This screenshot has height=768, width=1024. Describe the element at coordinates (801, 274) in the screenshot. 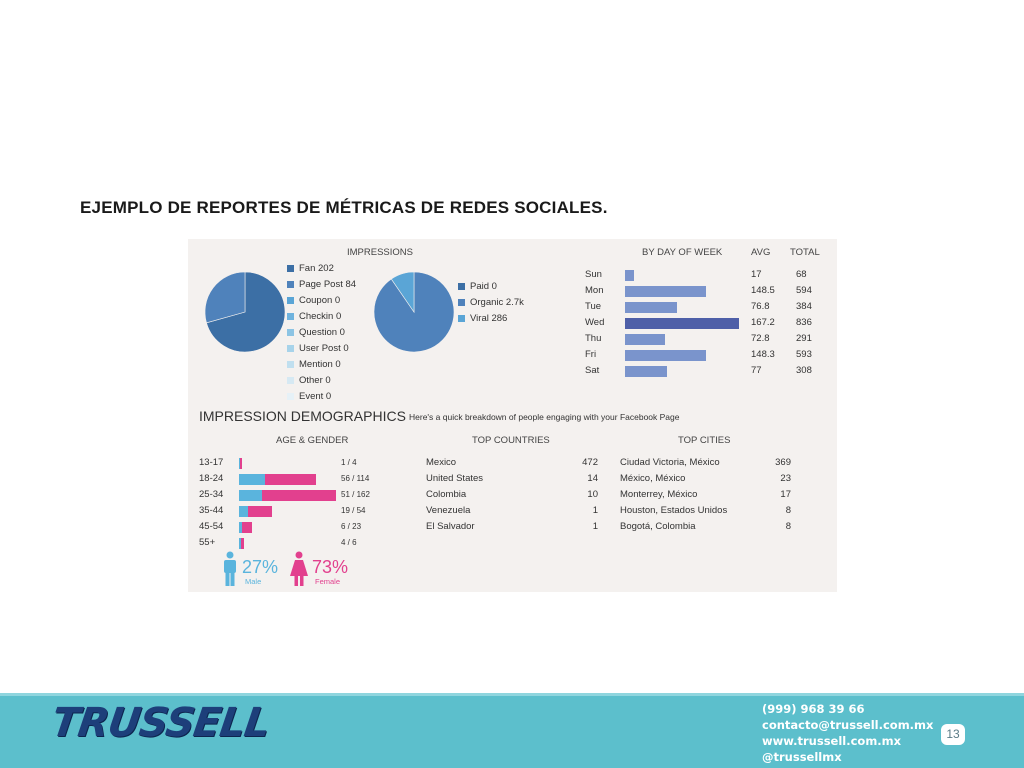

I see `day-total: 68` at that location.